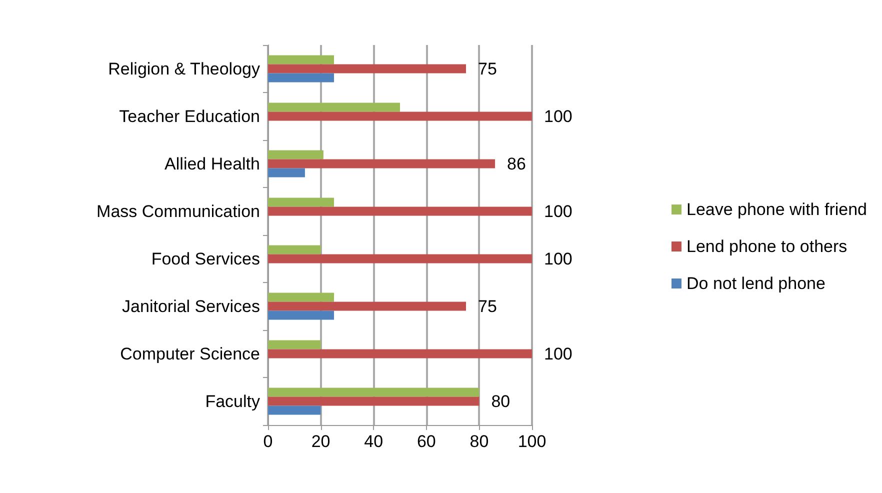 Image resolution: width=882 pixels, height=493 pixels. I want to click on y-tick-label: Computer Science, so click(190, 354).